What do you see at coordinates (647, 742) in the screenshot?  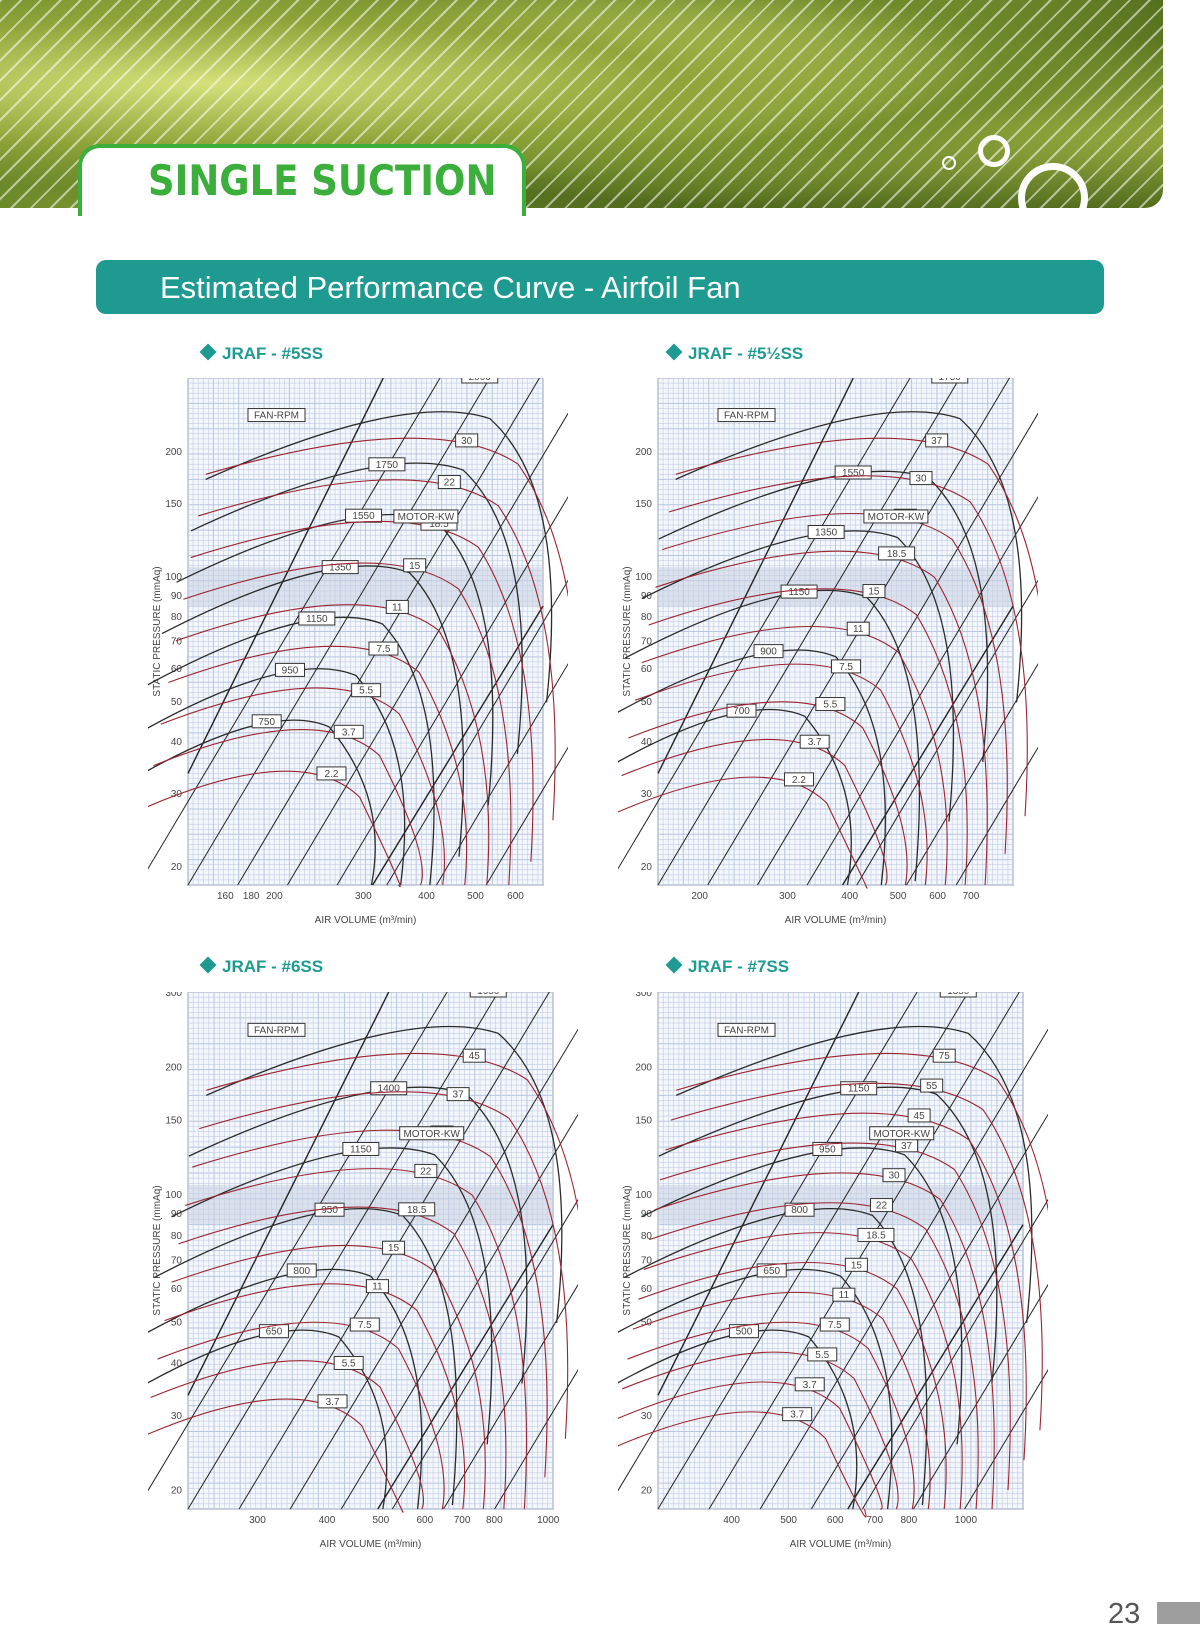 I see `y-tick-label: 40` at bounding box center [647, 742].